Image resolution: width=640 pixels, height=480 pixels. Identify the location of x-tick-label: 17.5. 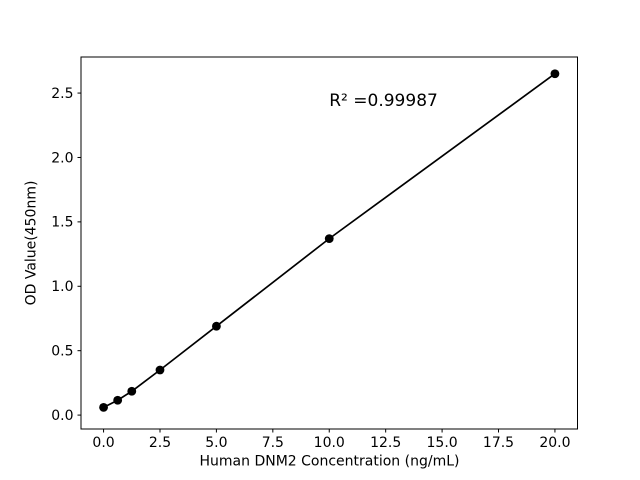
(498, 443).